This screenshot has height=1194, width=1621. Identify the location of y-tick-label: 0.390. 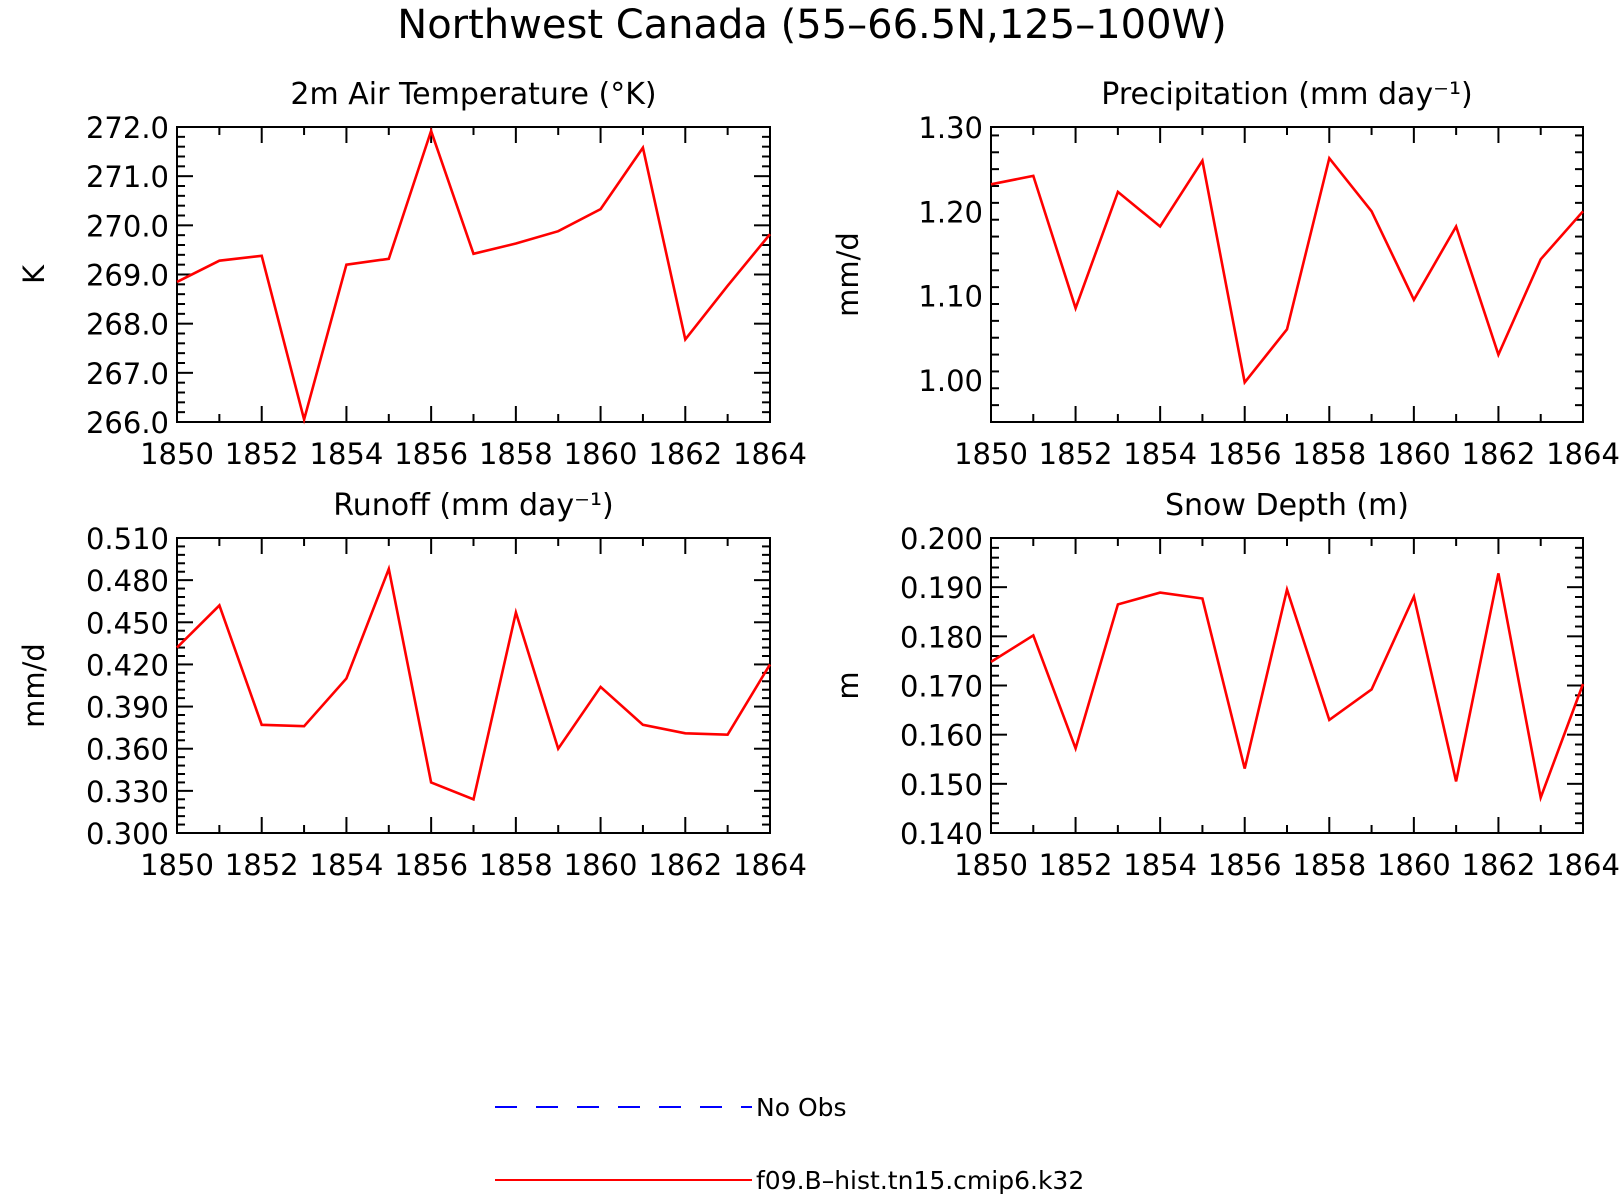
(127, 708).